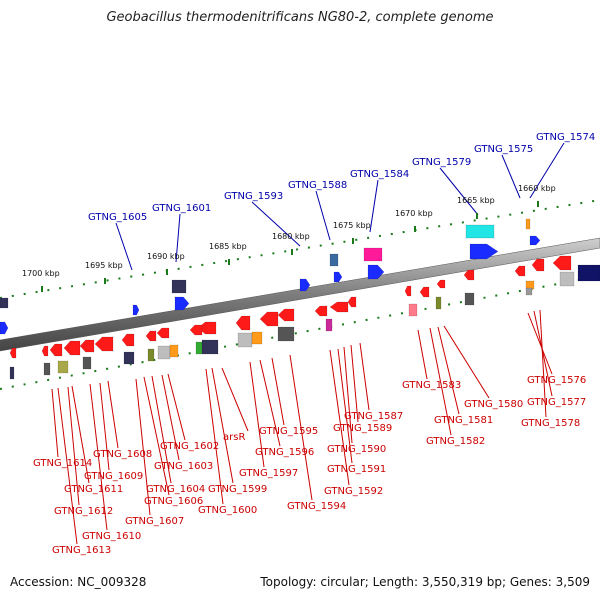 The width and height of the screenshot is (600, 600). What do you see at coordinates (183, 466) in the screenshot?
I see `gene-label: GTNG_1603` at bounding box center [183, 466].